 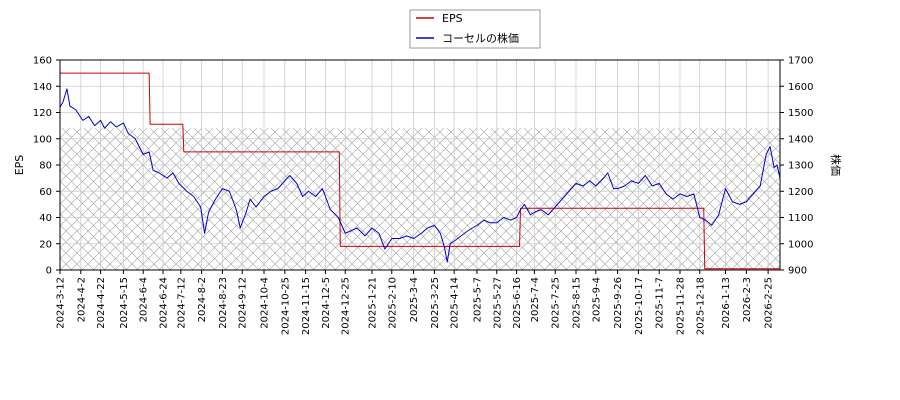 I want to click on x-tick-label: 2026-2-25, so click(x=769, y=303).